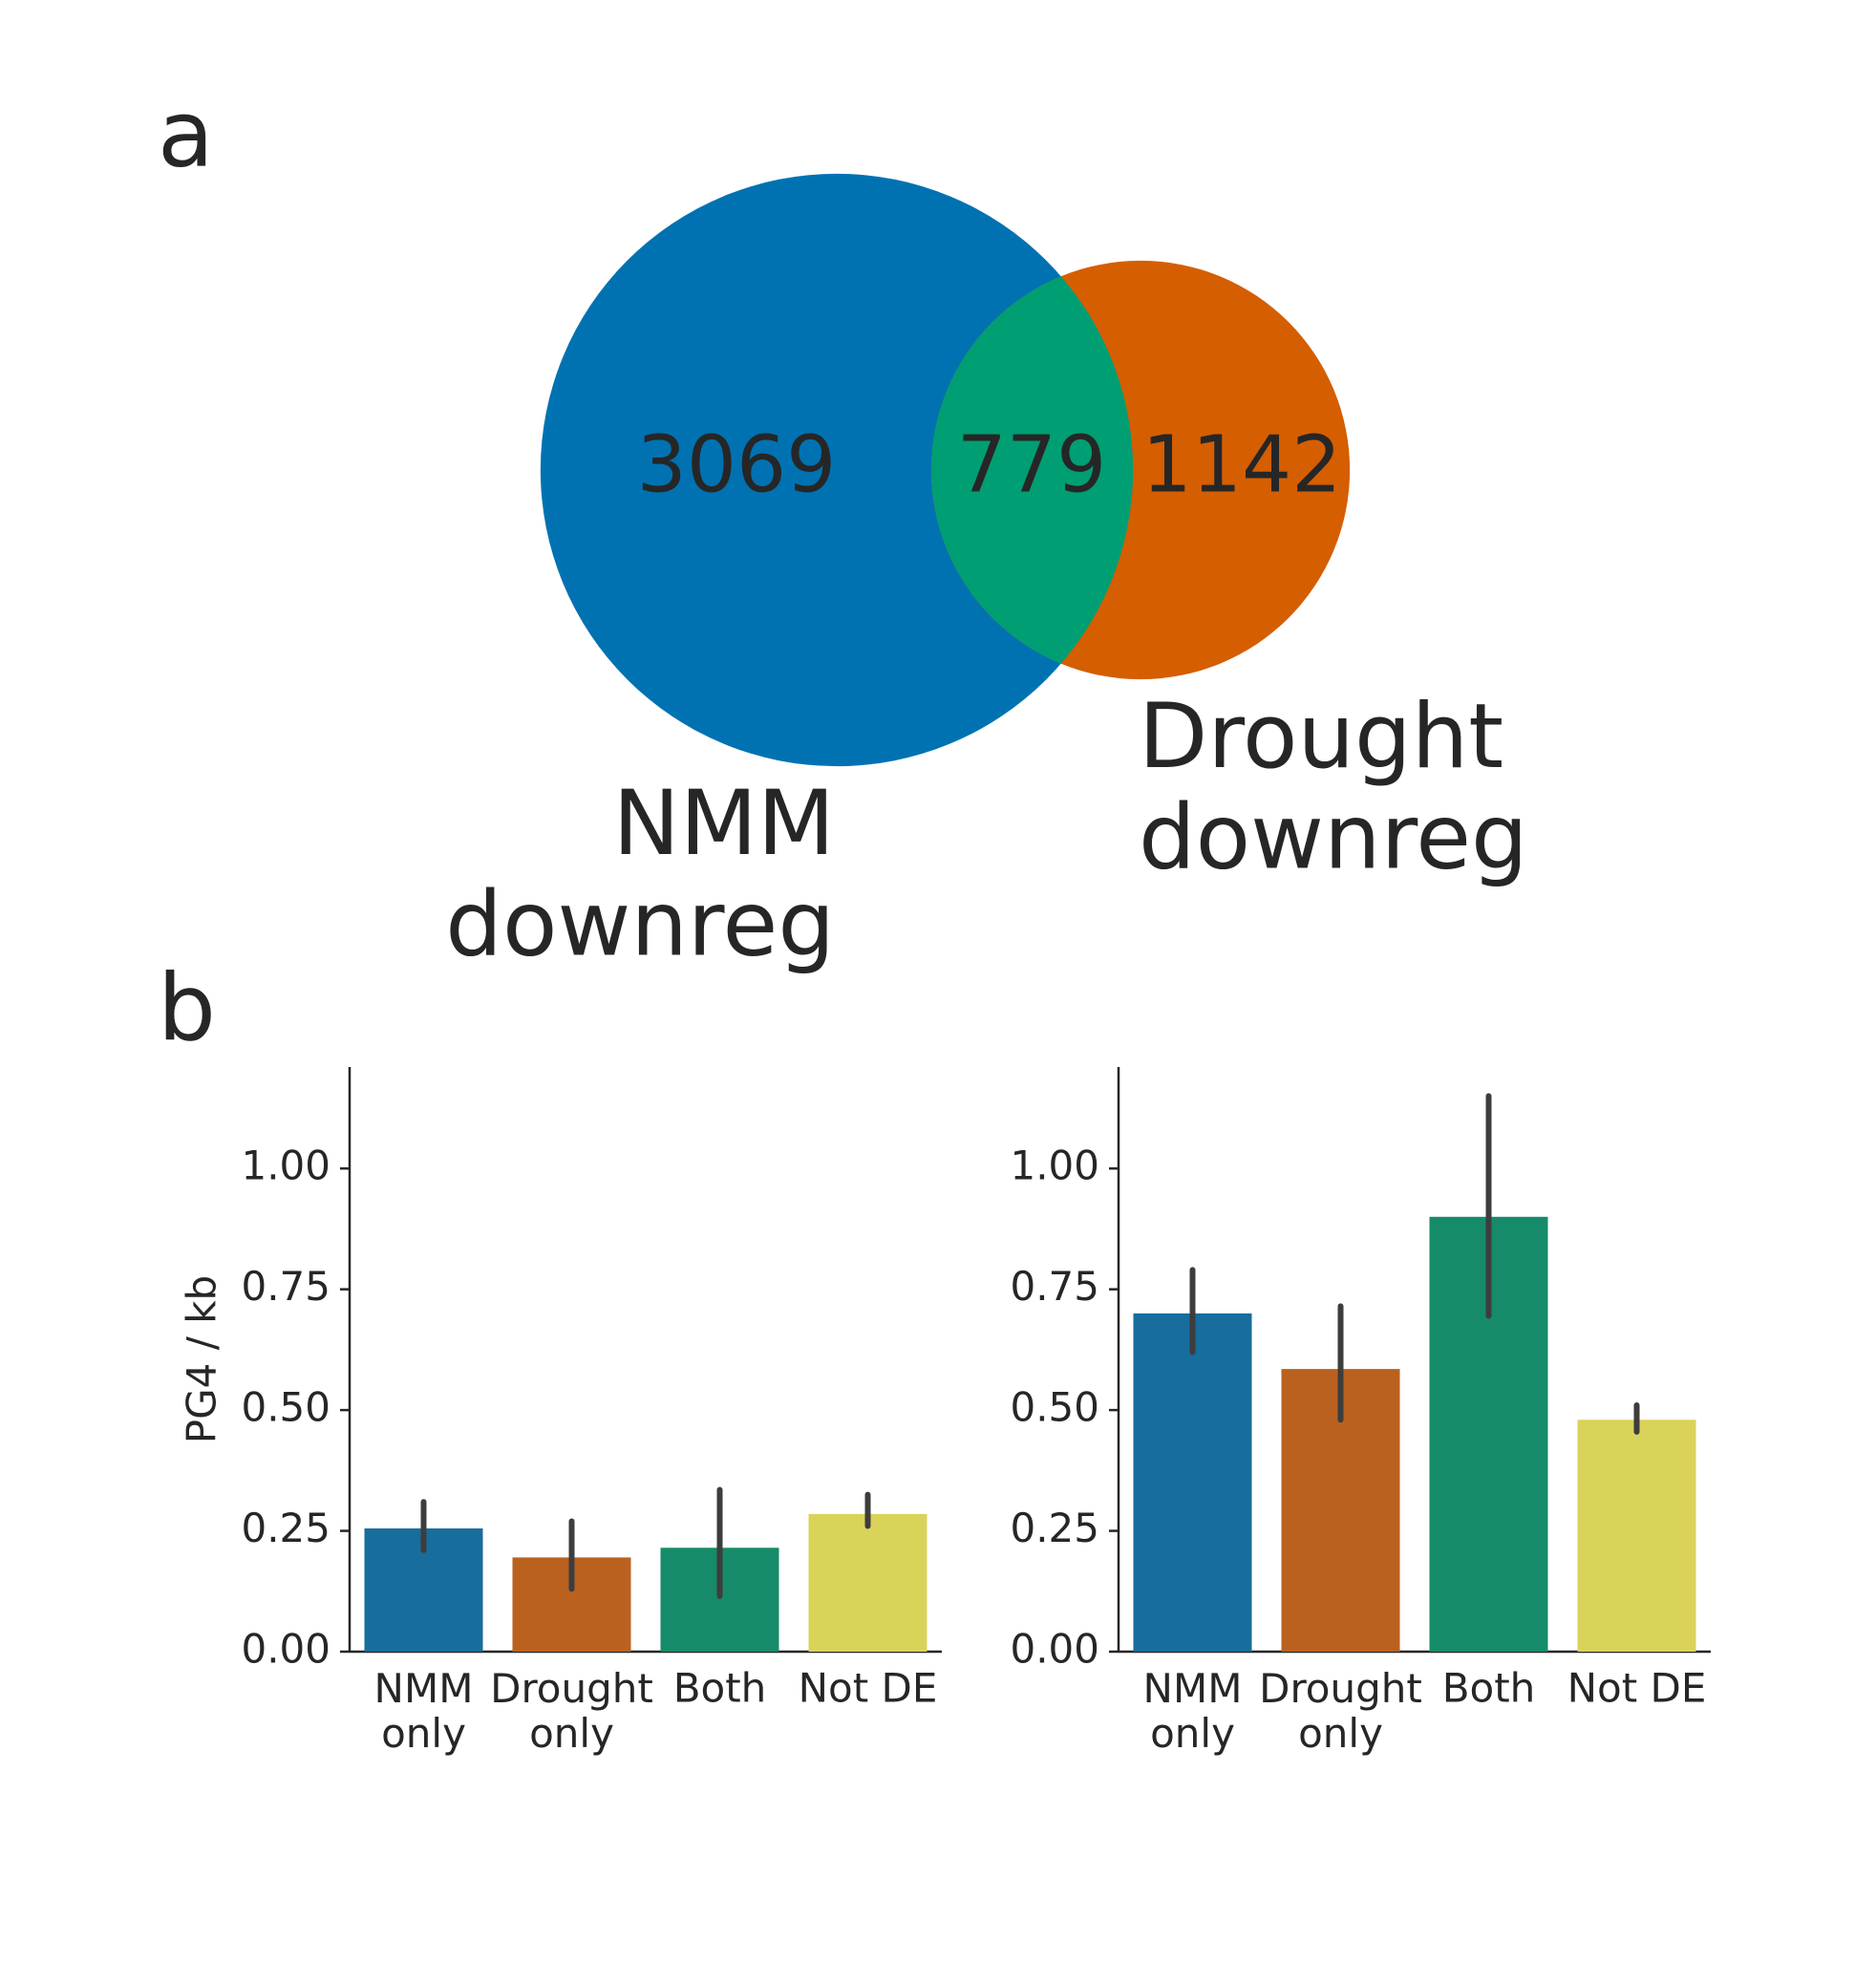 Image resolution: width=1876 pixels, height=1986 pixels. Describe the element at coordinates (1333, 787) in the screenshot. I see `venn-set-label: Drought downreg` at that location.